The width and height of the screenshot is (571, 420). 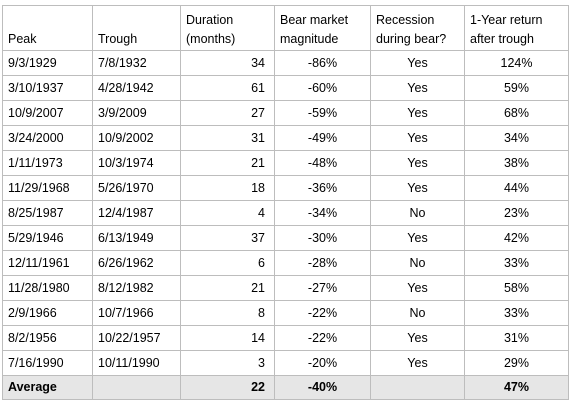 I want to click on average-recession-empty, so click(x=417, y=387).